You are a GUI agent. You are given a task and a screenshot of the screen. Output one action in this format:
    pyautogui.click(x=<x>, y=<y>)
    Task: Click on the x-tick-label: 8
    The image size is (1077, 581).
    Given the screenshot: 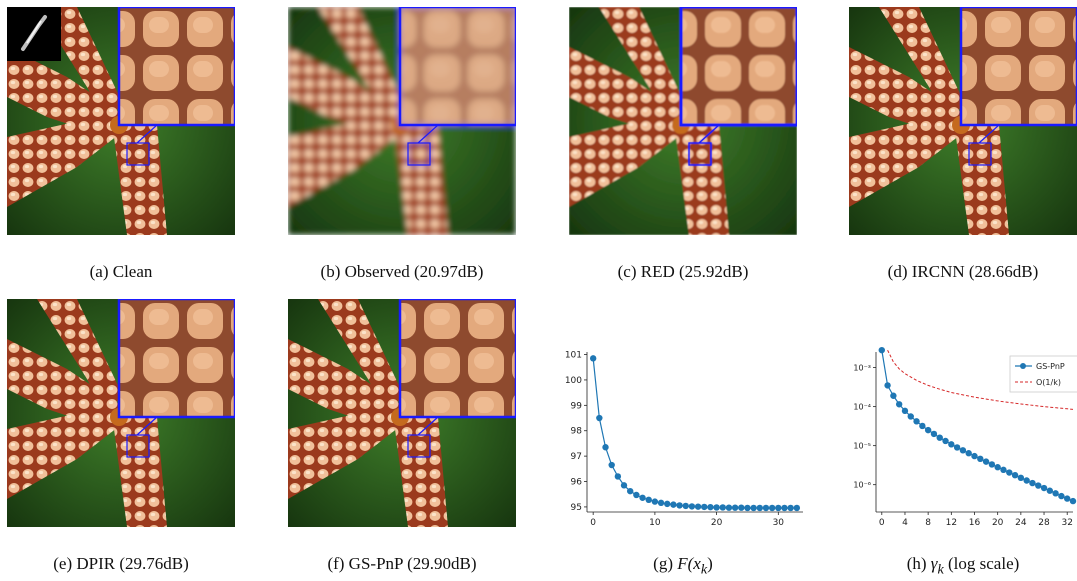 What is the action you would take?
    pyautogui.click(x=928, y=523)
    